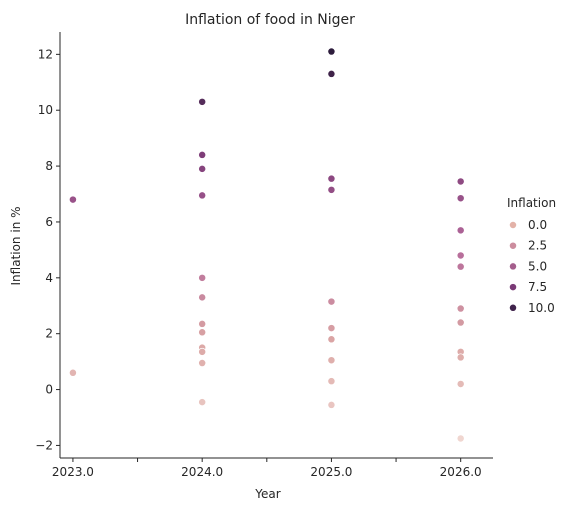 The width and height of the screenshot is (568, 512). What do you see at coordinates (73, 472) in the screenshot?
I see `x-tick-label: 2023.0` at bounding box center [73, 472].